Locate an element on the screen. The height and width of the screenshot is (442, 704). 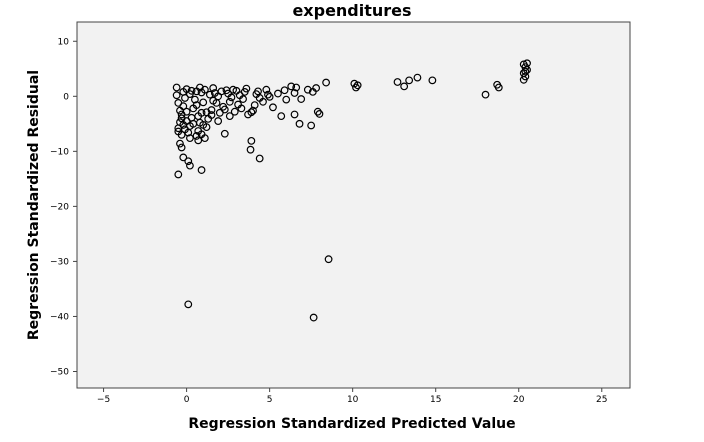
y-tick-label: −50 is located at coordinates (59, 372).